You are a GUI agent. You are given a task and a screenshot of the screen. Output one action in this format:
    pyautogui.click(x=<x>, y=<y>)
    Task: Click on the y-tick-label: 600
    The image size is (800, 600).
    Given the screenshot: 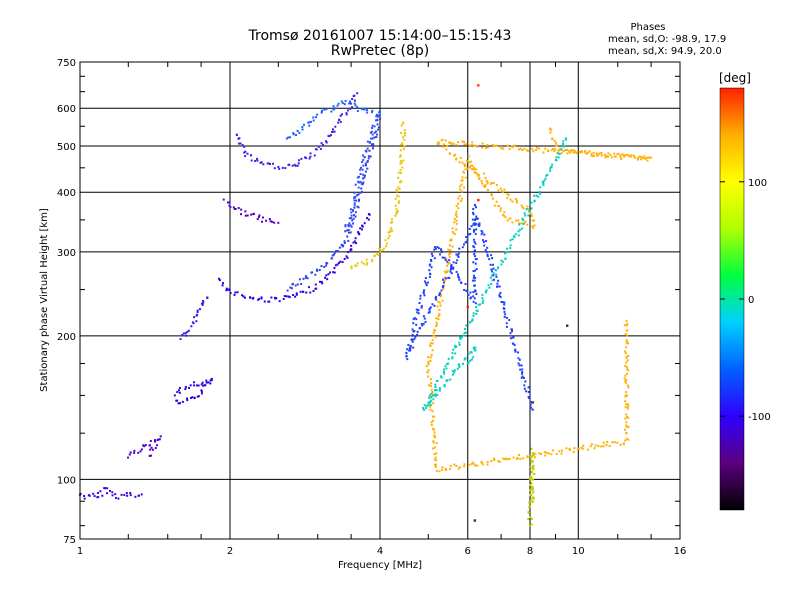 What is the action you would take?
    pyautogui.click(x=66, y=109)
    